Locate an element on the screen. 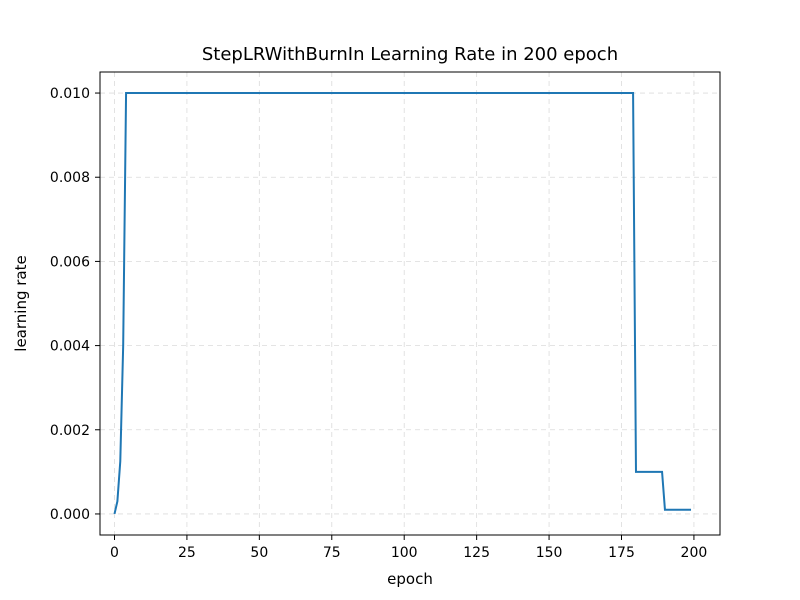  y-tick-label: 0.006 is located at coordinates (70, 262).